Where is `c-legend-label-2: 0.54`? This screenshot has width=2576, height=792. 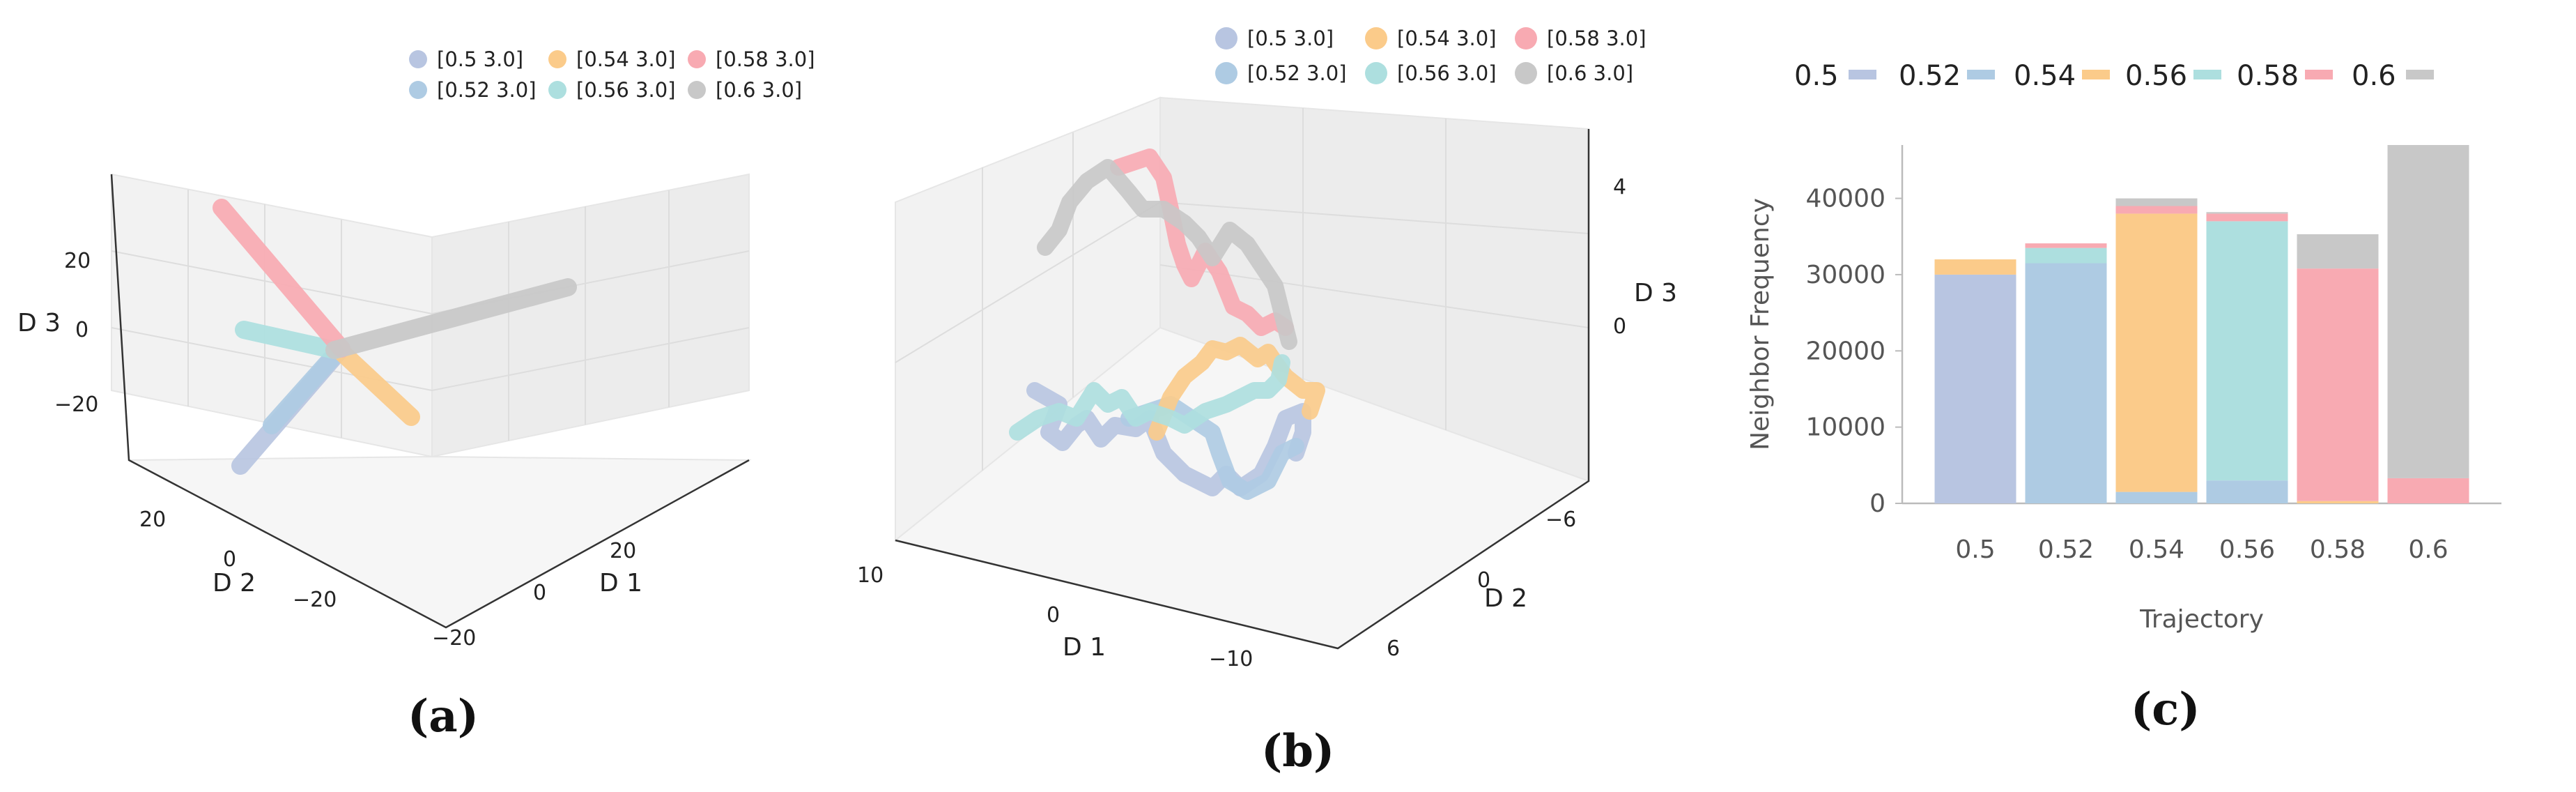 c-legend-label-2: 0.54 is located at coordinates (2045, 76).